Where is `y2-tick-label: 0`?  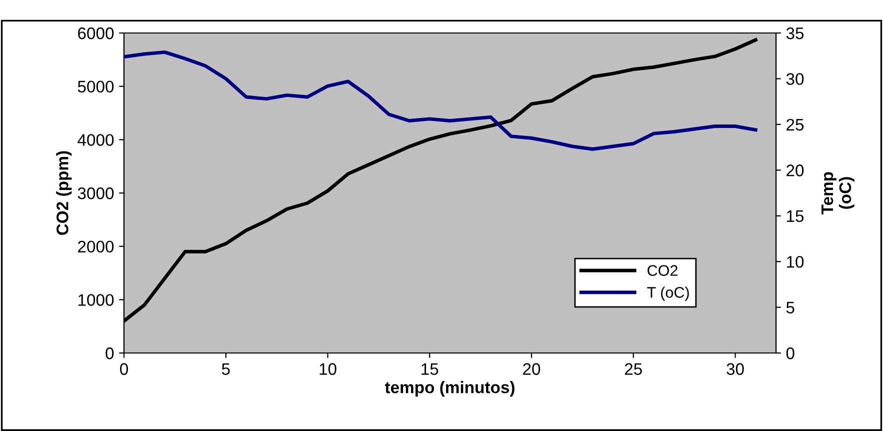 y2-tick-label: 0 is located at coordinates (790, 353).